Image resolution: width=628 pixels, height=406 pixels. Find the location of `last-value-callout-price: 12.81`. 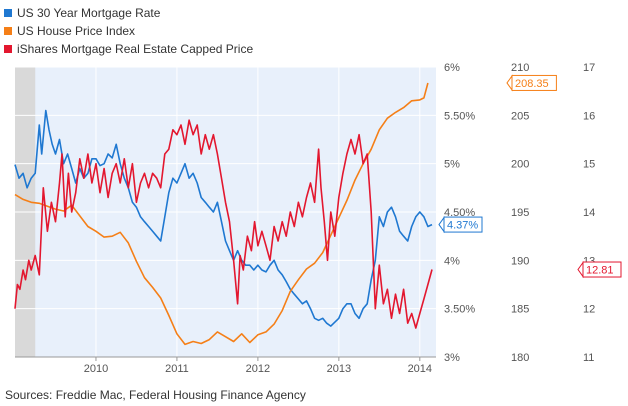

last-value-callout-price: 12.81 is located at coordinates (599, 269).